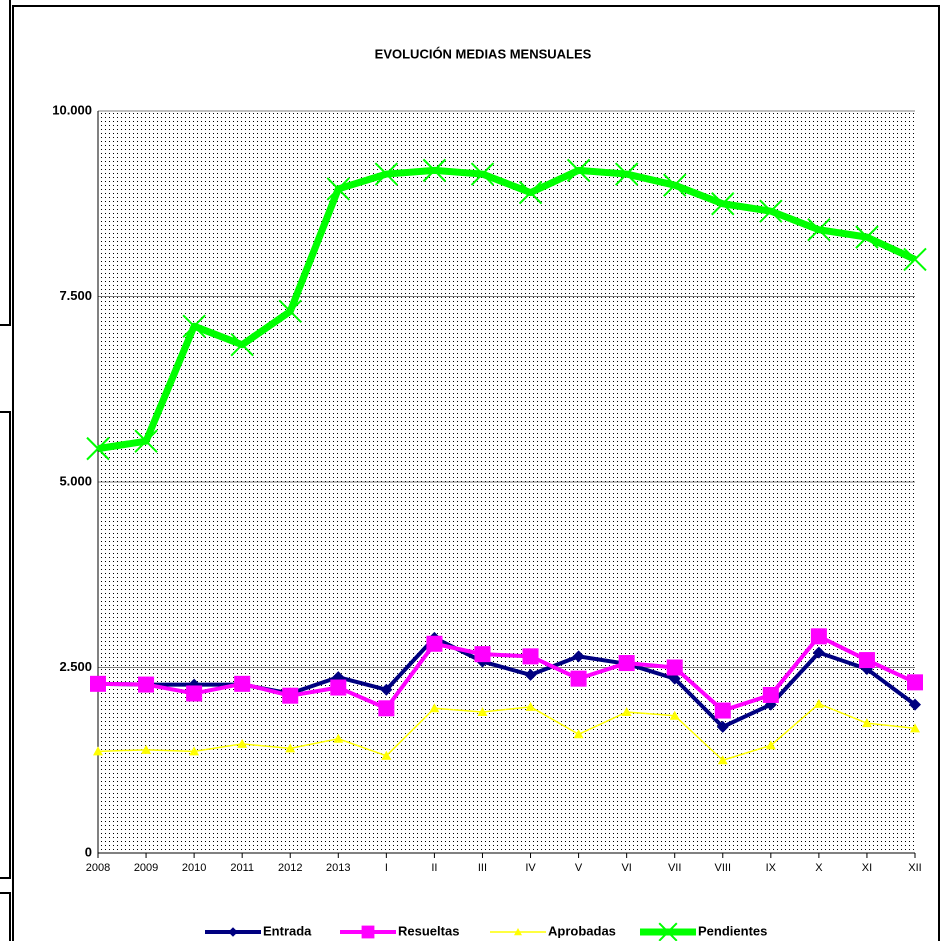 This screenshot has height=941, width=941. Describe the element at coordinates (290, 868) in the screenshot. I see `x-tick-label: 2012` at that location.